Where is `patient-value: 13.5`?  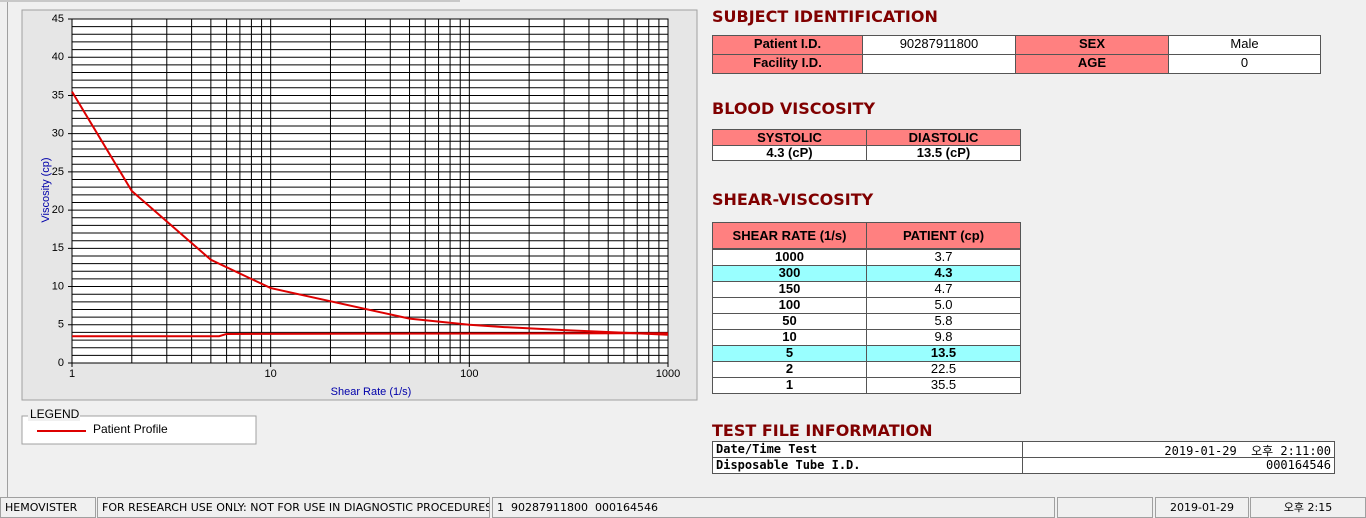
patient-value: 13.5 is located at coordinates (943, 353).